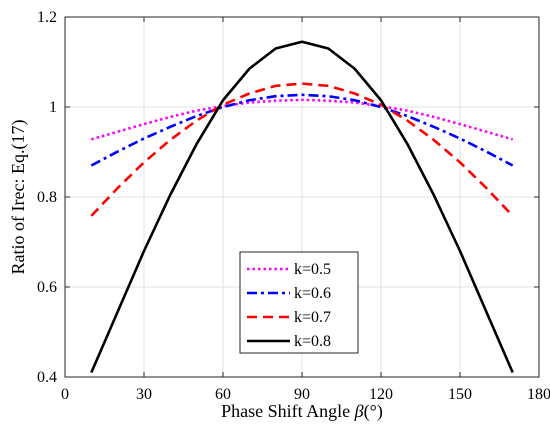 The height and width of the screenshot is (438, 550). I want to click on x-axis-label-text: Phase Shift Angle, so click(288, 411).